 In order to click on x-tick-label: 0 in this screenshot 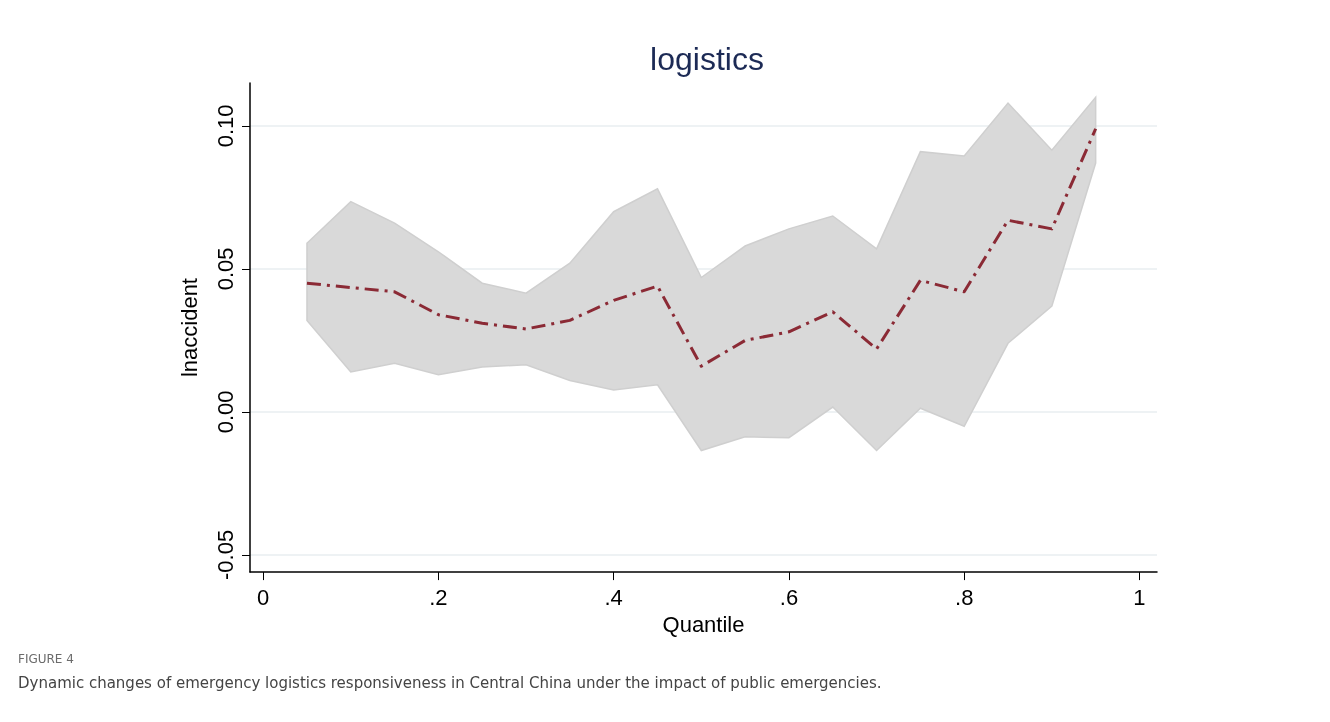, I will do `click(263, 597)`.